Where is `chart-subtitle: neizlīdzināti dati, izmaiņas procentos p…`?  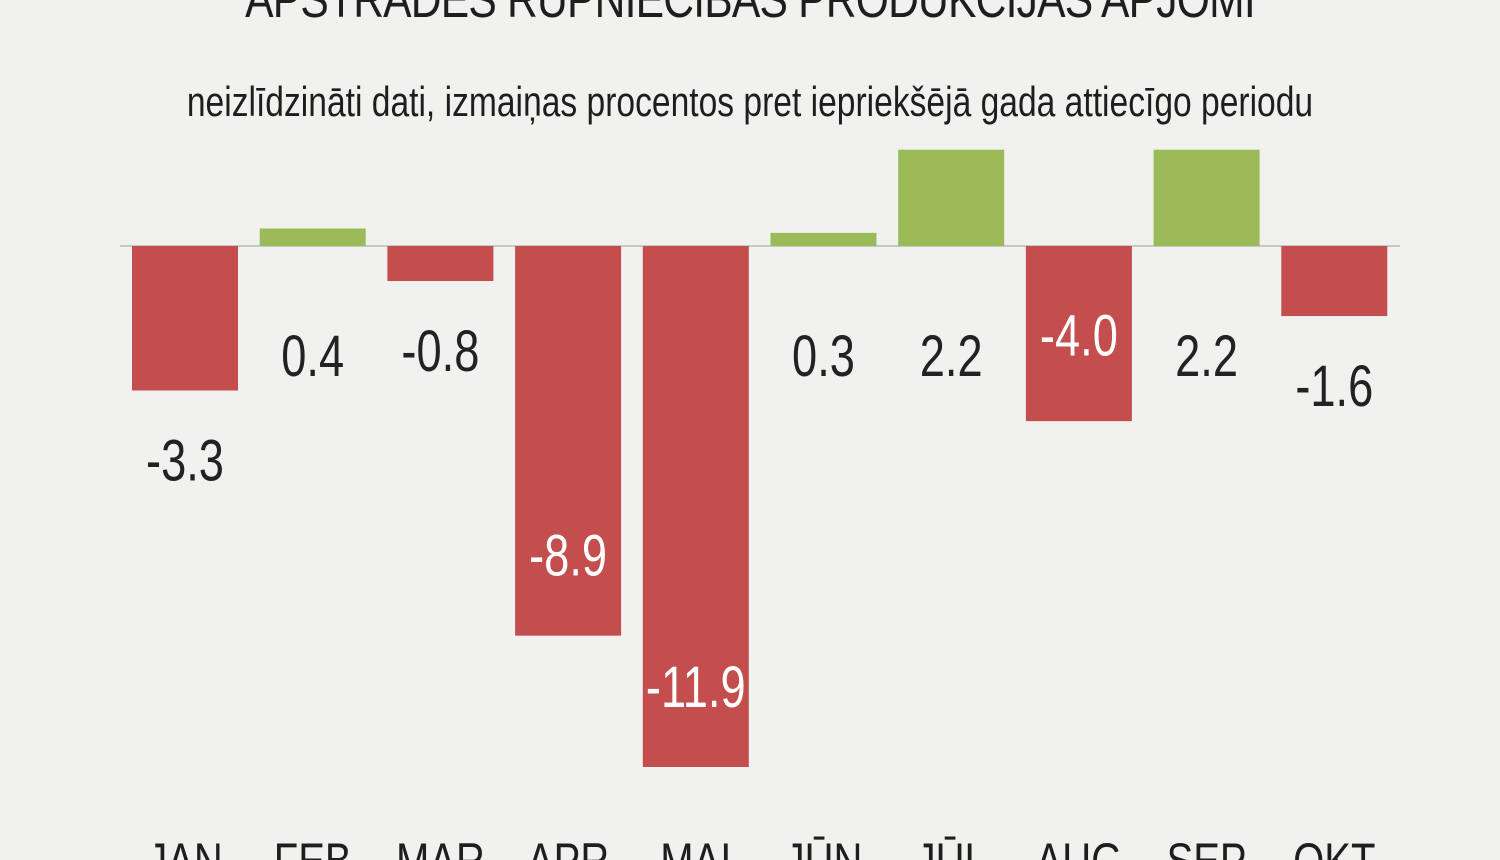
chart-subtitle: neizlīdzināti dati, izmaiņas procentos p… is located at coordinates (750, 101).